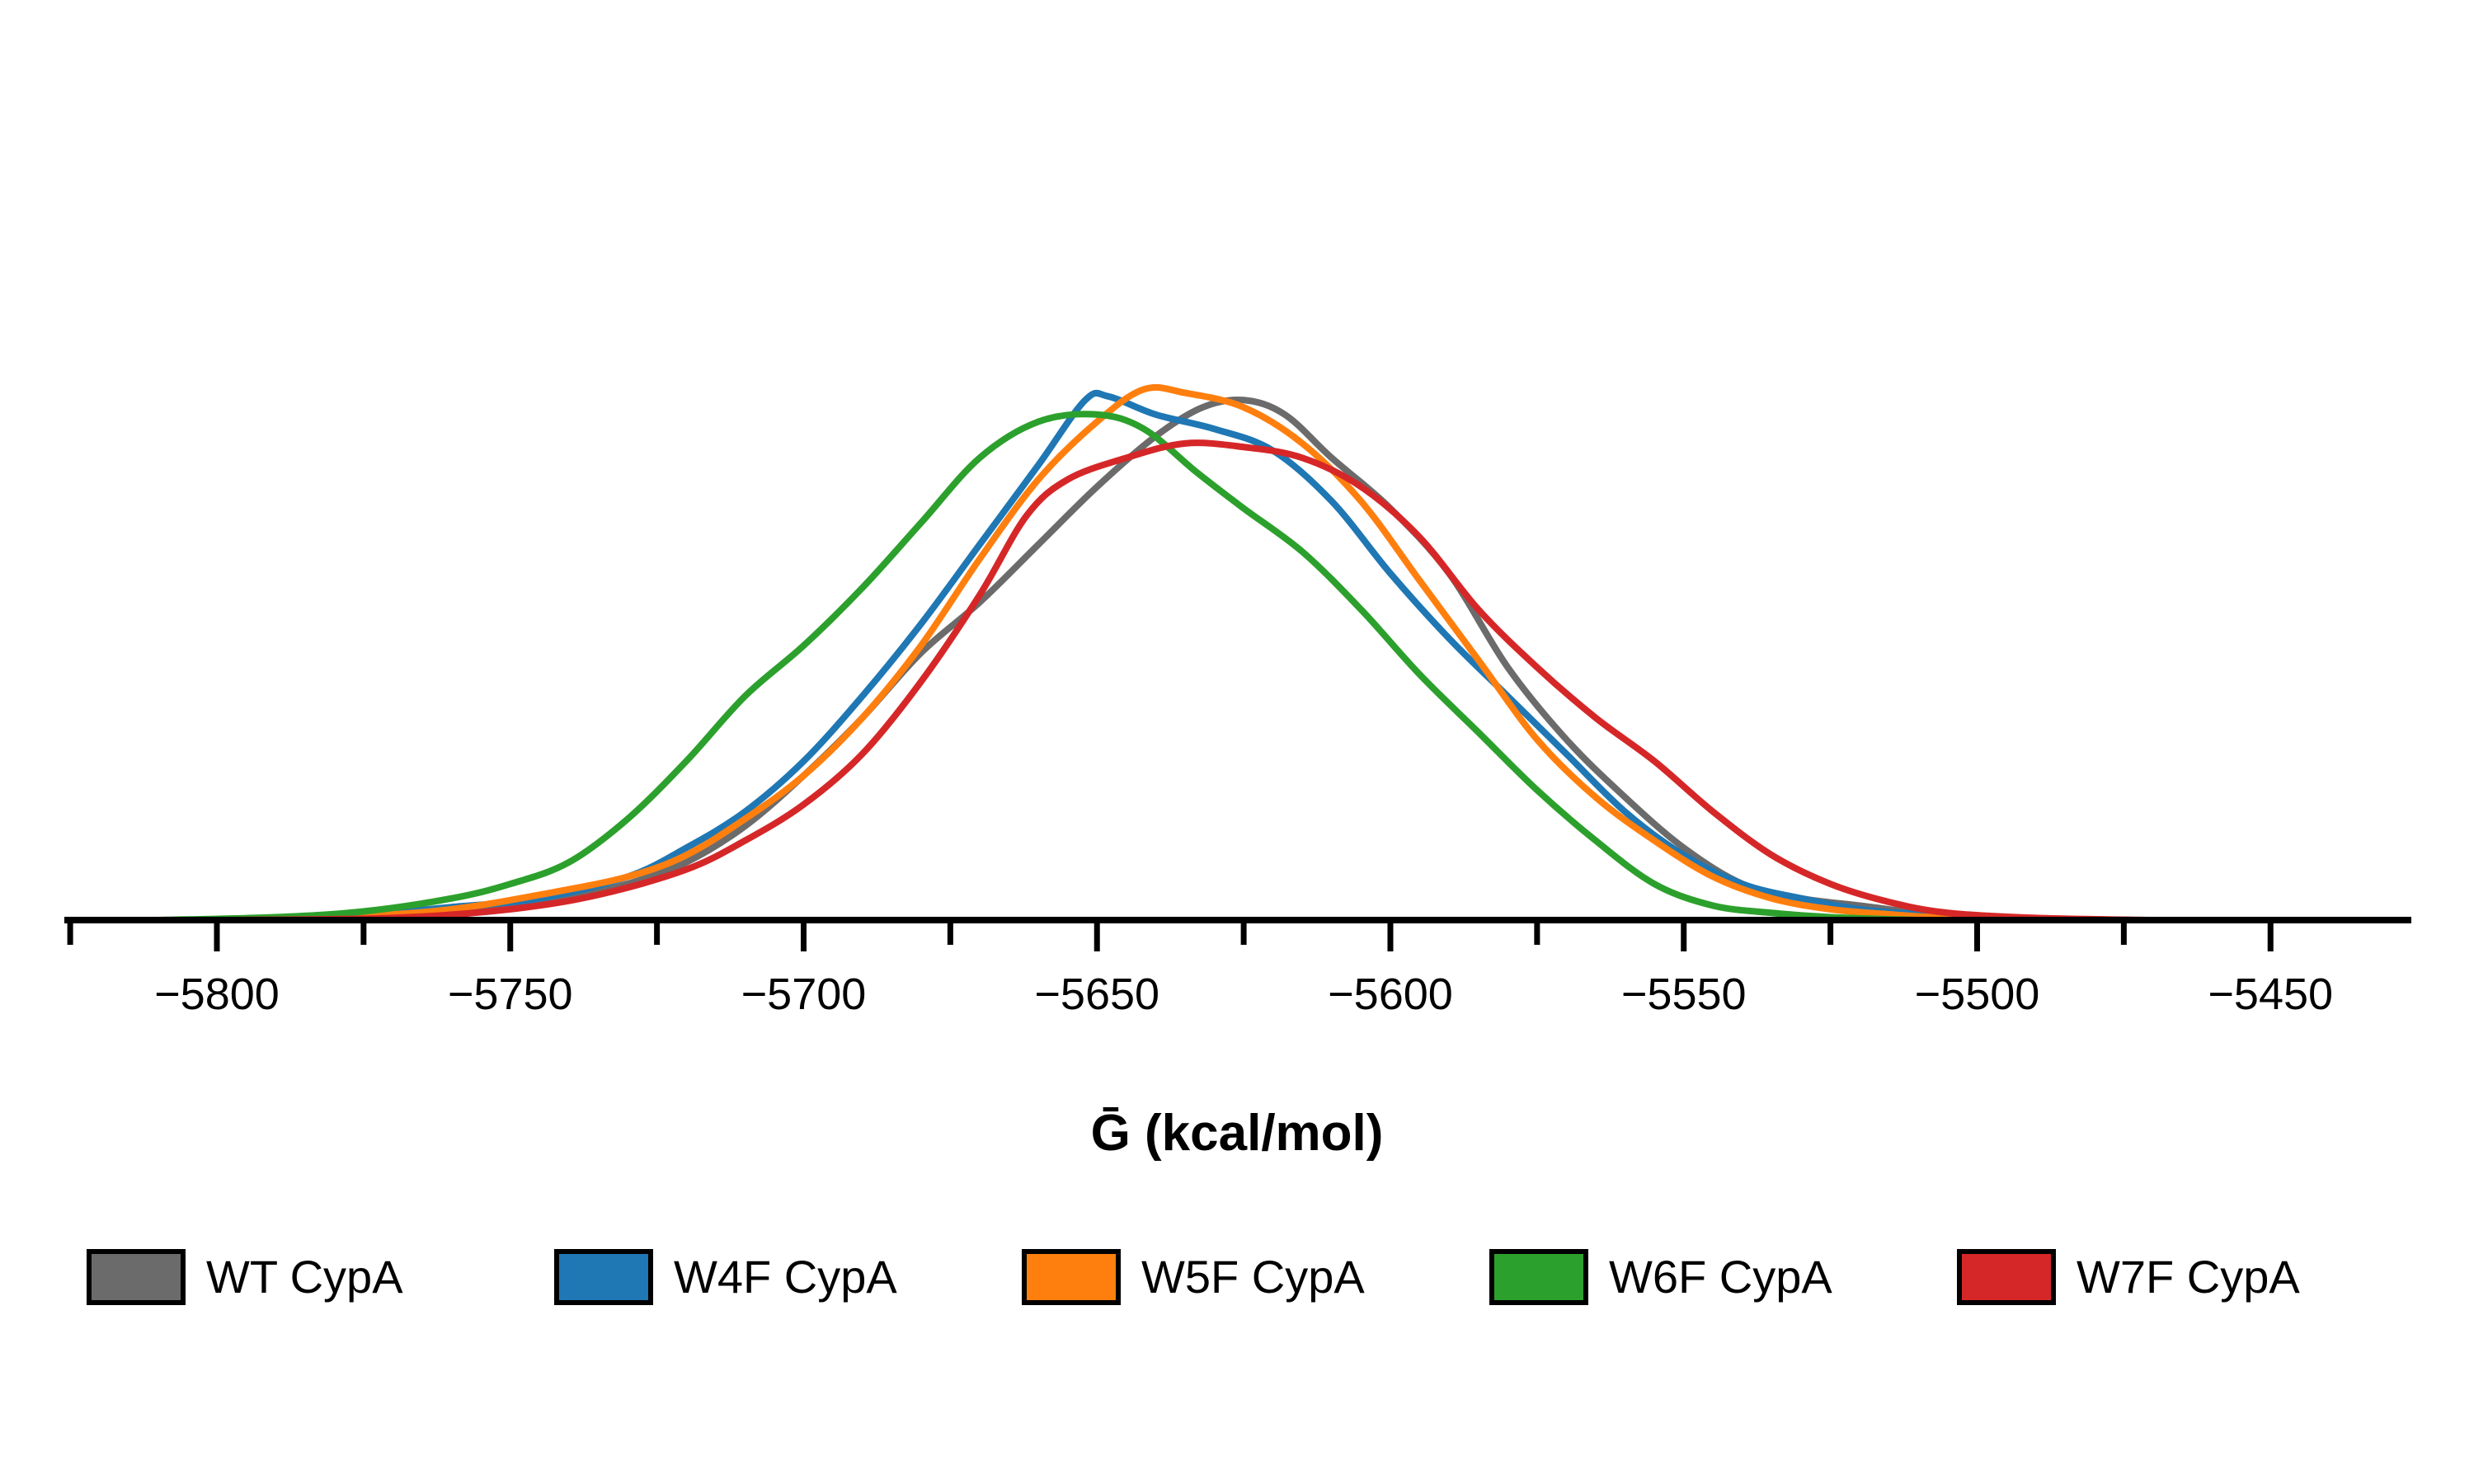 Image resolution: width=2474 pixels, height=1484 pixels. What do you see at coordinates (1390, 994) in the screenshot?
I see `x-tick-label: −5600` at bounding box center [1390, 994].